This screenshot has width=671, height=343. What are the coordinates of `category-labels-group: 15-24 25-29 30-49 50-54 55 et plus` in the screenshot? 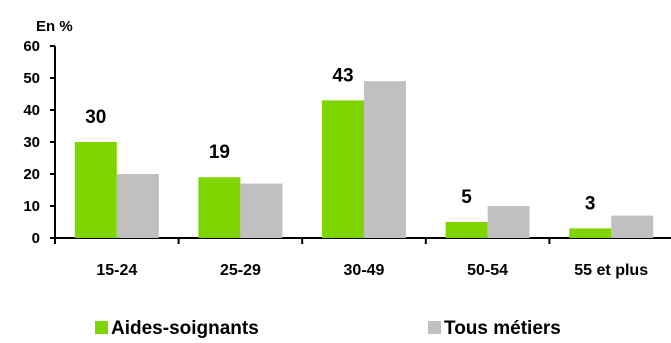 It's located at (372, 270).